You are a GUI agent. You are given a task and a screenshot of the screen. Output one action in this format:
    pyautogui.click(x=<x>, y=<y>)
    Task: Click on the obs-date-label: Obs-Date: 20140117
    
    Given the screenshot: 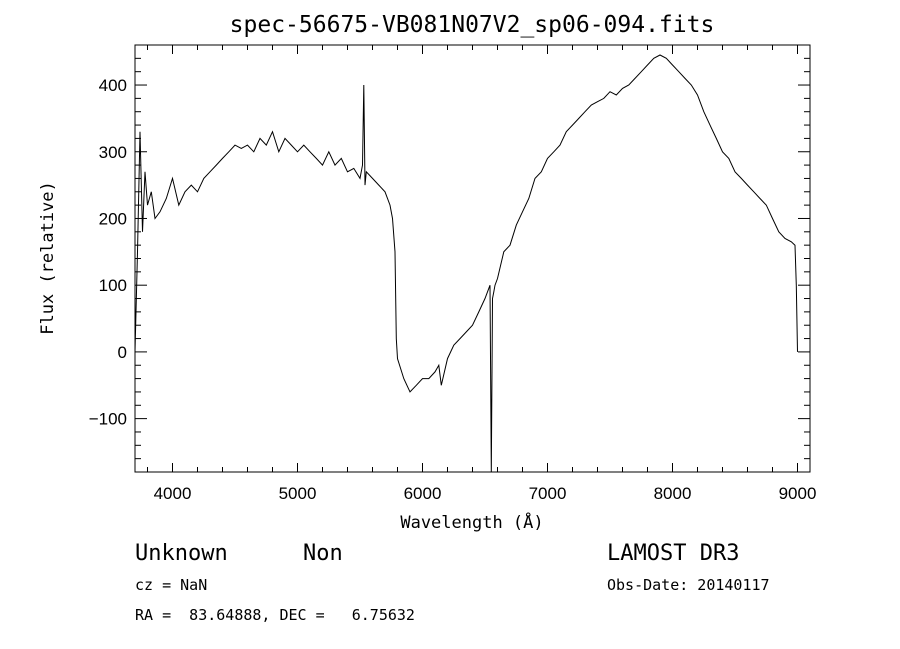 What is the action you would take?
    pyautogui.click(x=688, y=585)
    